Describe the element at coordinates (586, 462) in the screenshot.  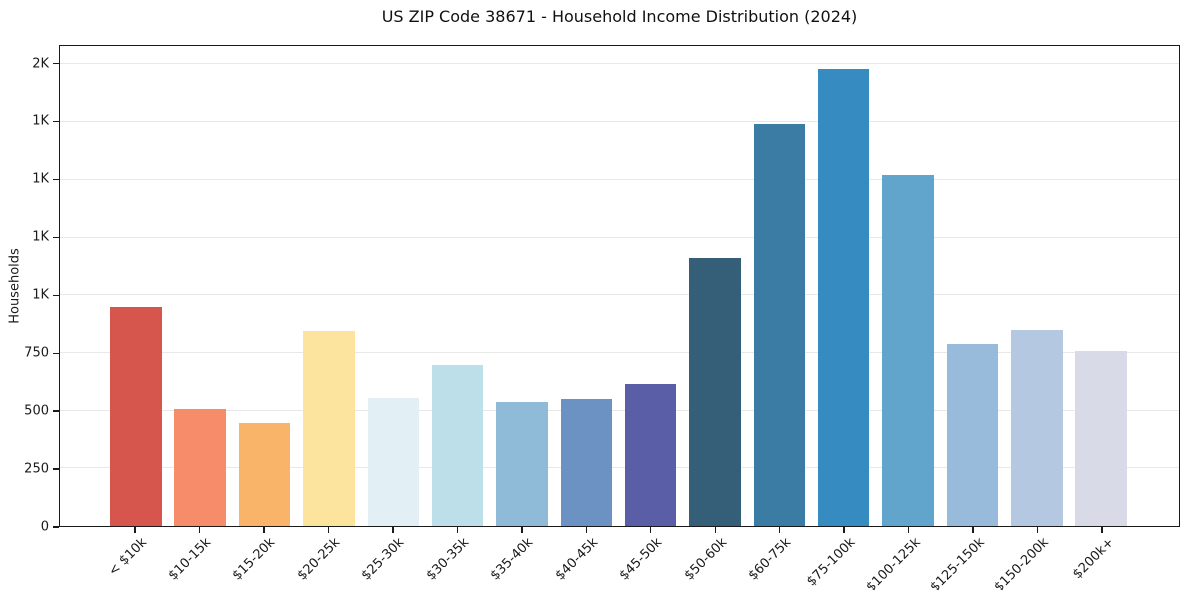
I see `bar-$40-45k` at that location.